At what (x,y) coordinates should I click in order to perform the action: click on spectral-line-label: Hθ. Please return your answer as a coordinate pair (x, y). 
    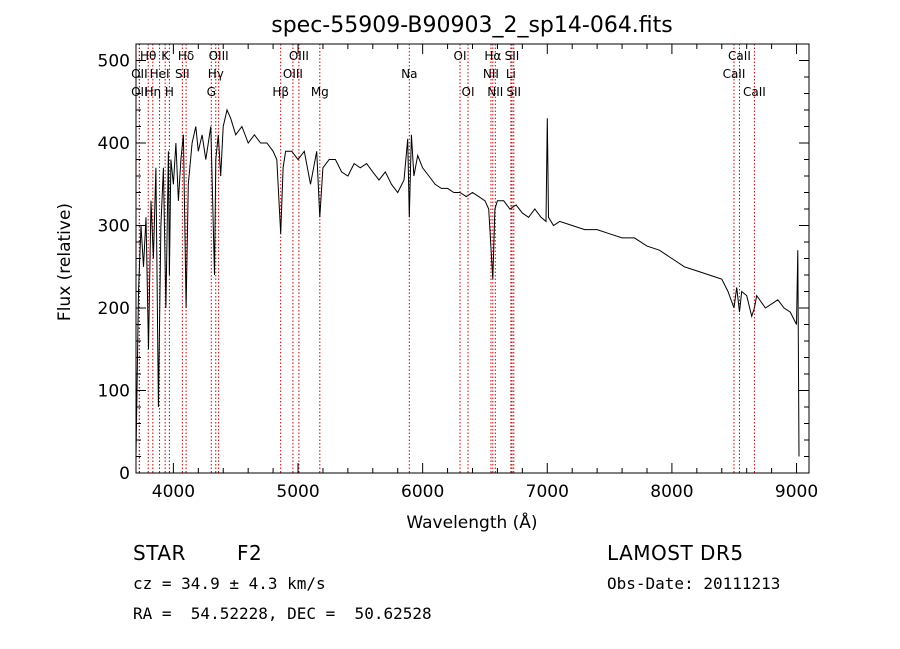
    Looking at the image, I should click on (148, 56).